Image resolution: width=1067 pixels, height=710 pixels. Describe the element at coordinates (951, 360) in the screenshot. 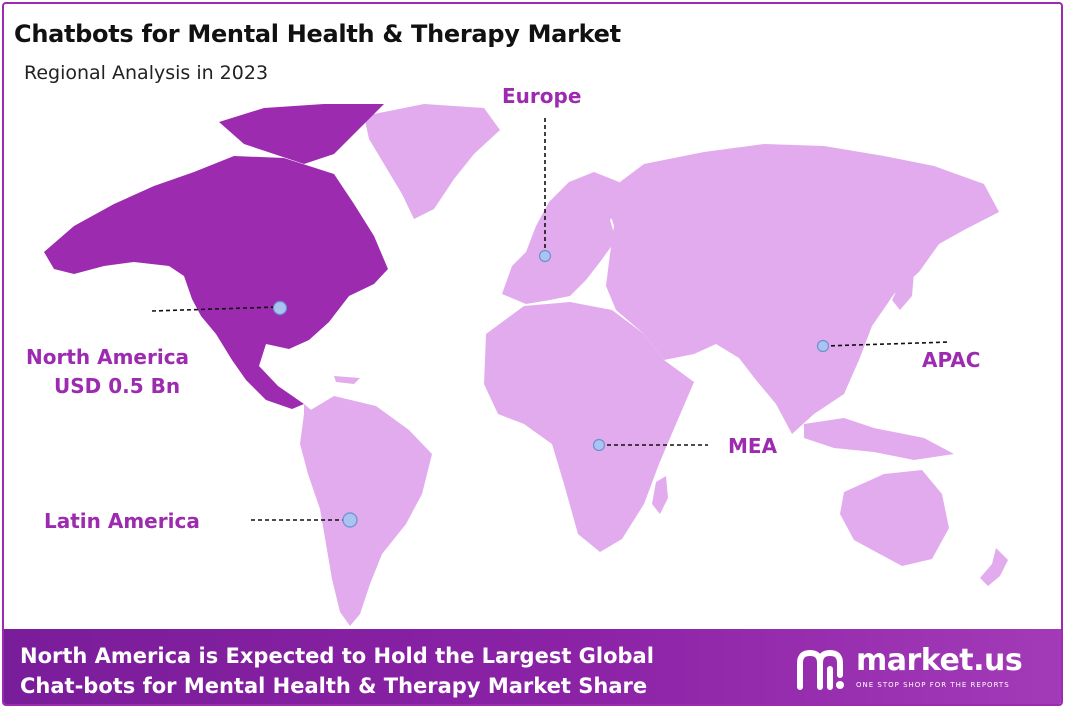

I see `apac-label: APAC` at that location.